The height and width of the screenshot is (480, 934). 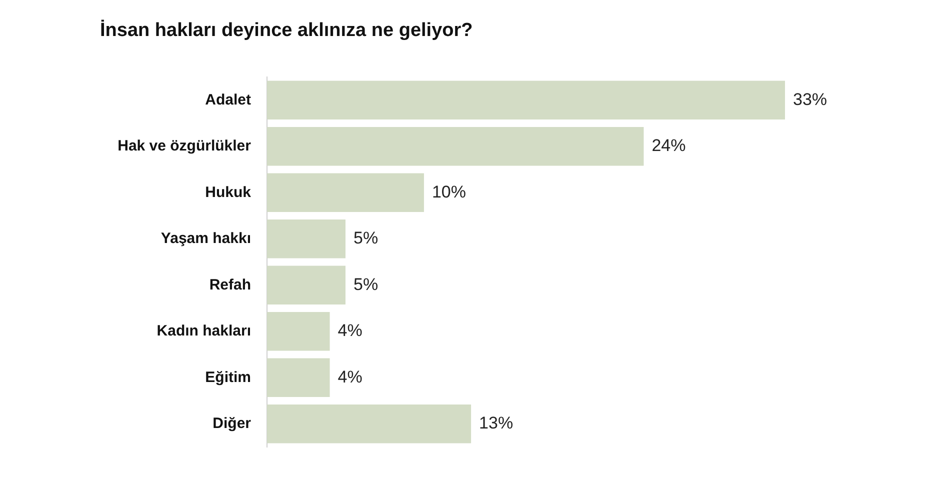 I want to click on data-label: 13%, so click(x=496, y=423).